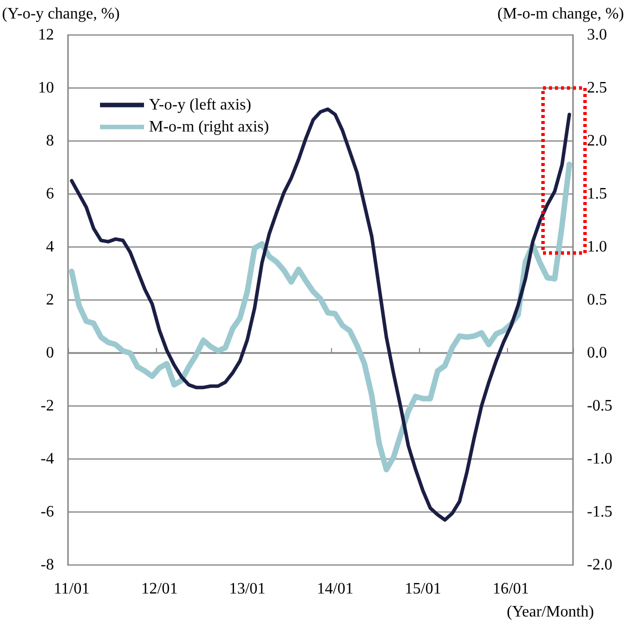 This screenshot has width=630, height=624. Describe the element at coordinates (47, 459) in the screenshot. I see `y-tick-label: -4` at that location.